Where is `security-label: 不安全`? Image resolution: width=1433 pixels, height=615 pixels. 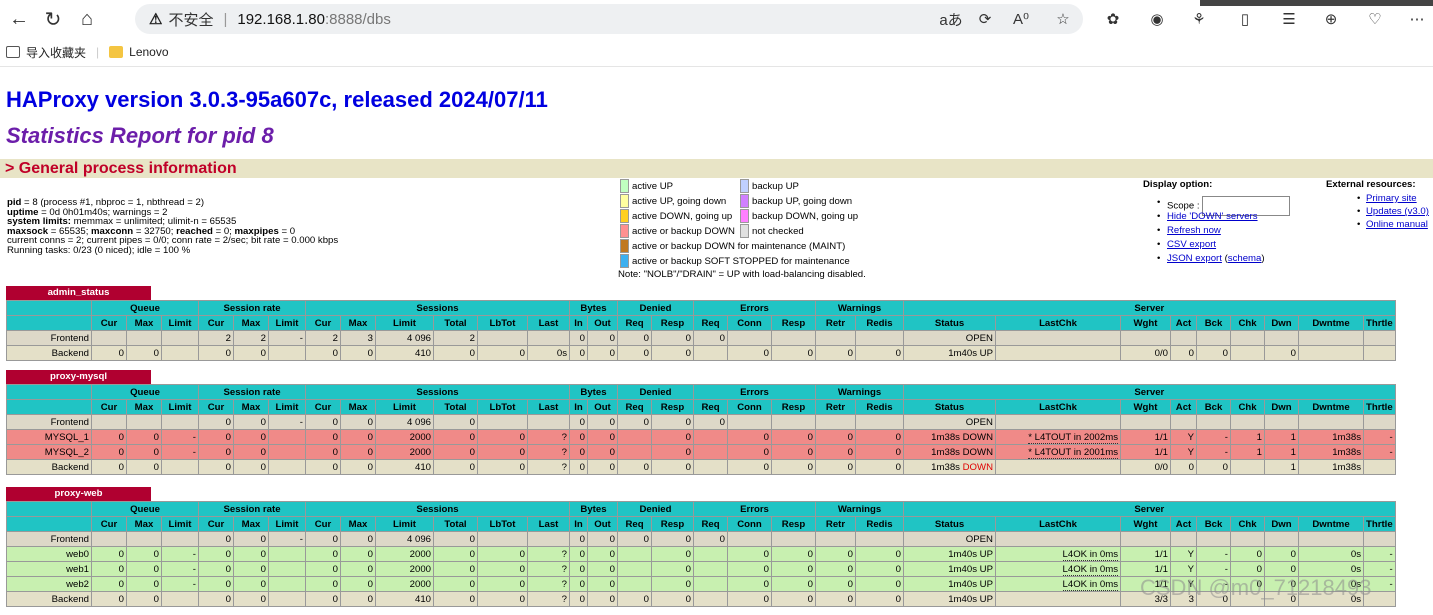 security-label: 不安全 is located at coordinates (191, 20).